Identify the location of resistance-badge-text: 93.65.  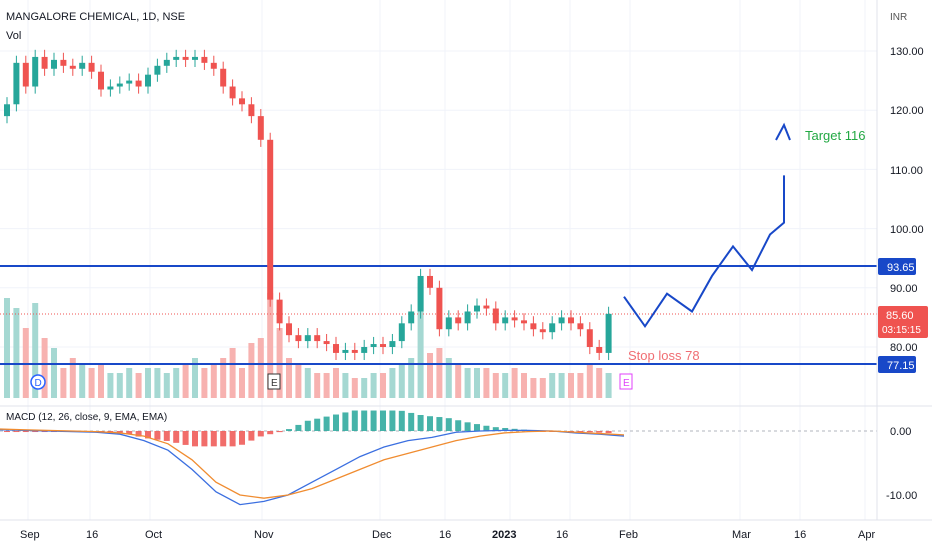
(901, 268).